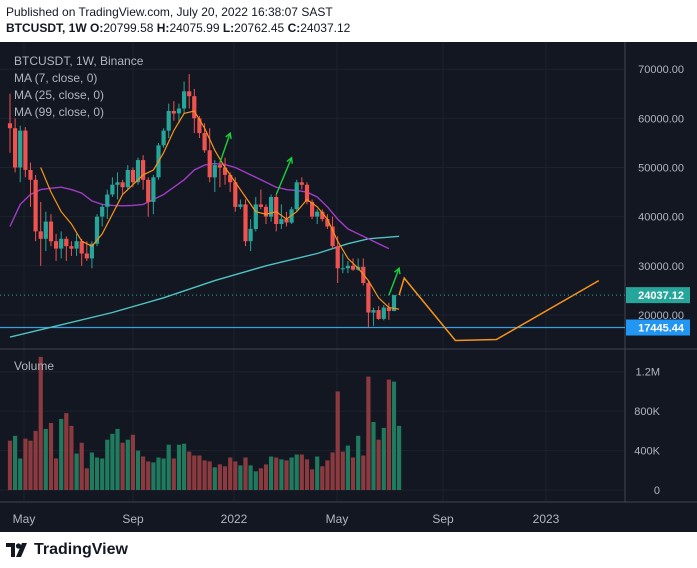 This screenshot has width=697, height=568. I want to click on ohlc-low-value: 20762.45, so click(259, 28).